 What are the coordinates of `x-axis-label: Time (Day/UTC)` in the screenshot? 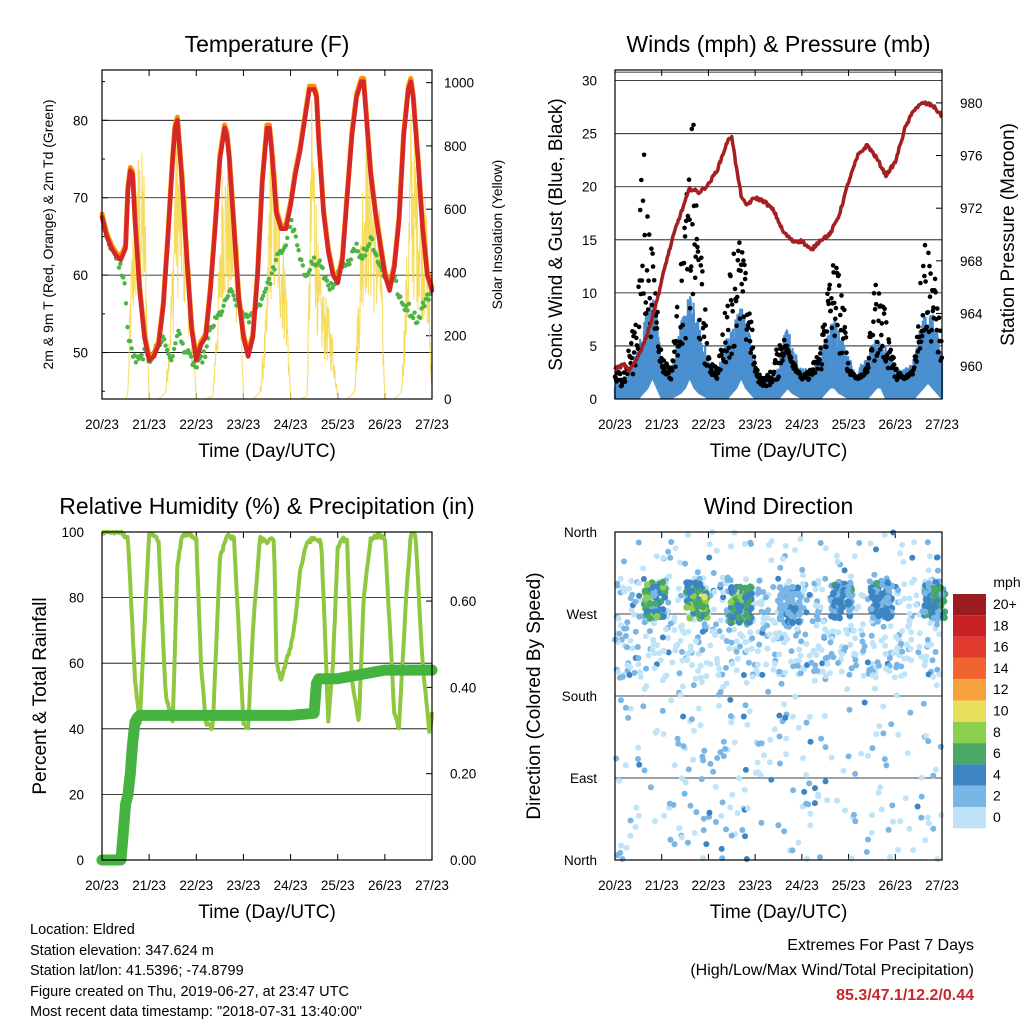 It's located at (779, 912).